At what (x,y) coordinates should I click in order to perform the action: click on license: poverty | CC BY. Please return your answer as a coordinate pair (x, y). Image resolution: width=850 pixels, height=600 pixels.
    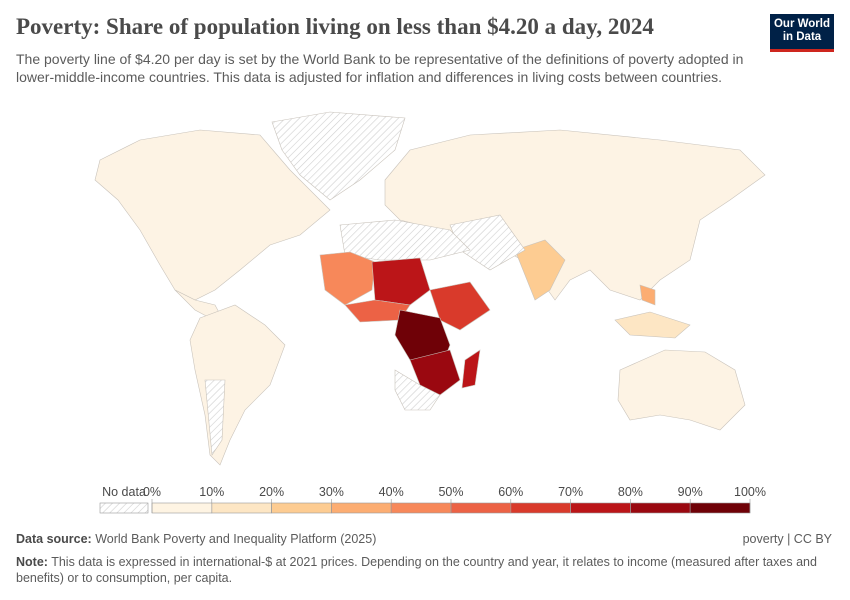
    Looking at the image, I should click on (787, 539).